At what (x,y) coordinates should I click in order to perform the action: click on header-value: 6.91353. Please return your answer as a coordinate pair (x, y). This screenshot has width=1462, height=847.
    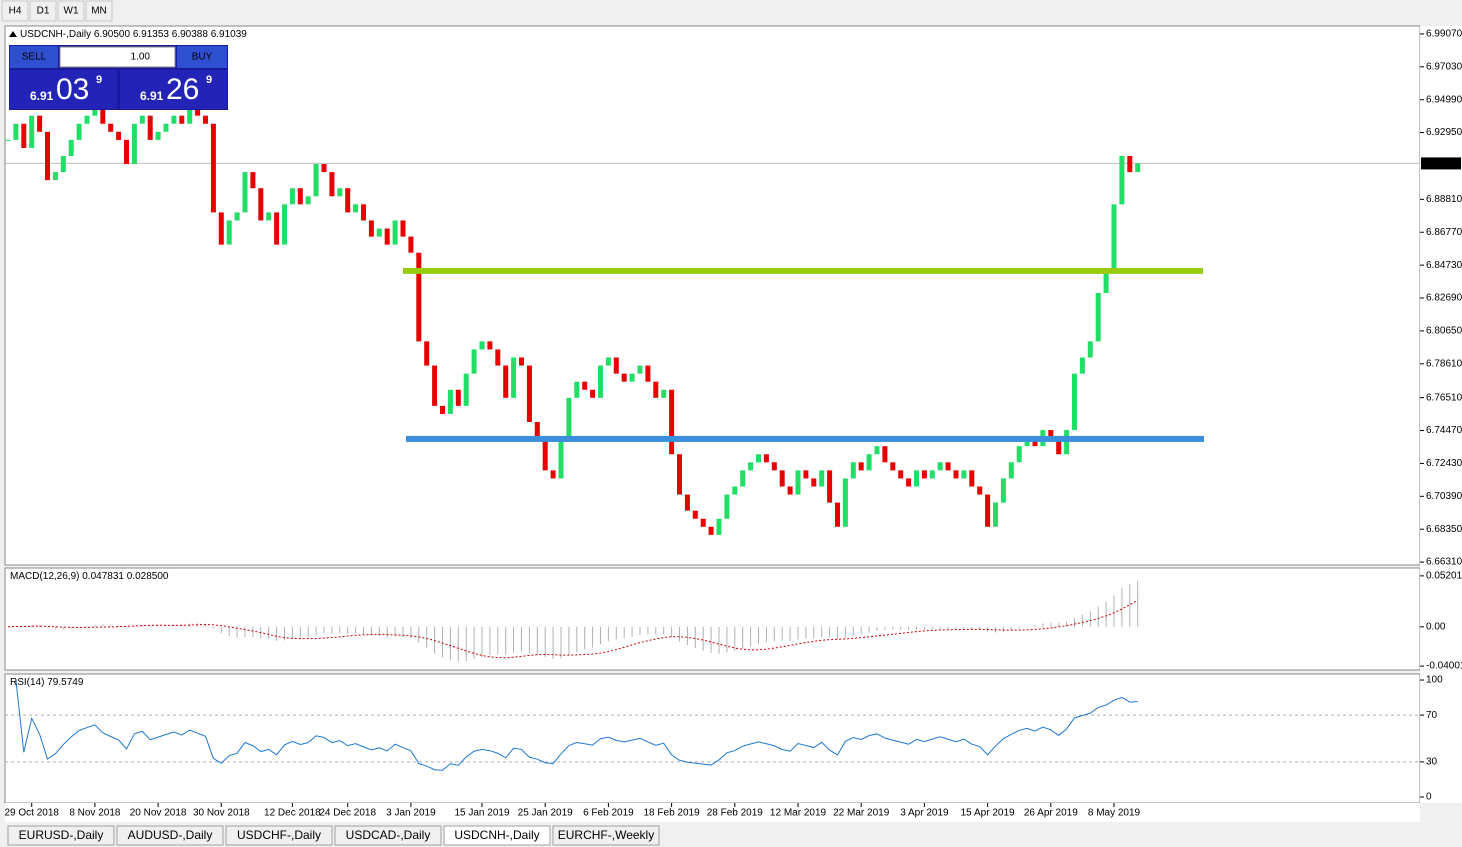
    Looking at the image, I should click on (152, 34).